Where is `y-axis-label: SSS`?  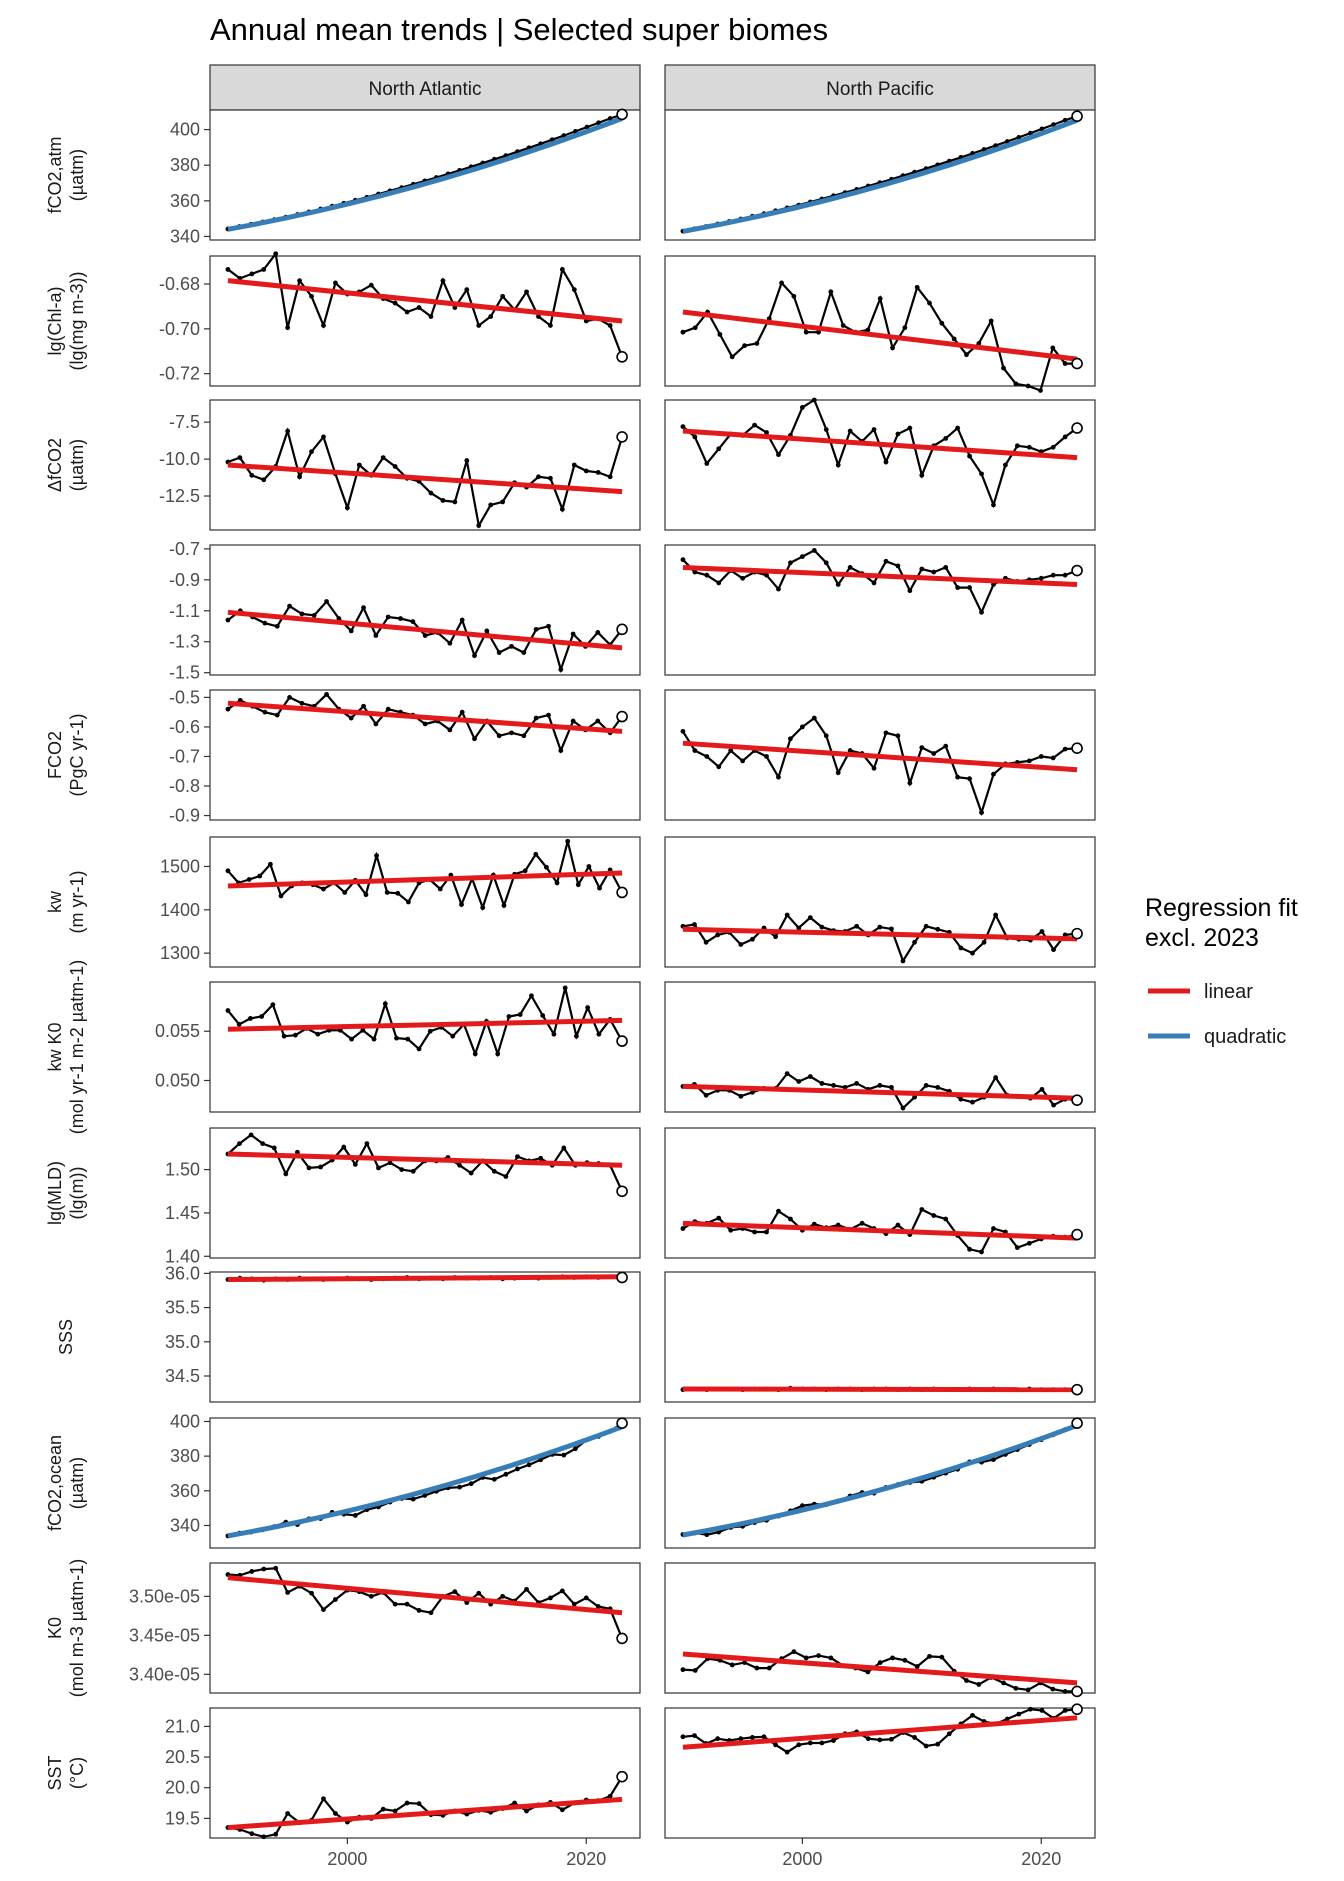 y-axis-label: SSS is located at coordinates (66, 1337).